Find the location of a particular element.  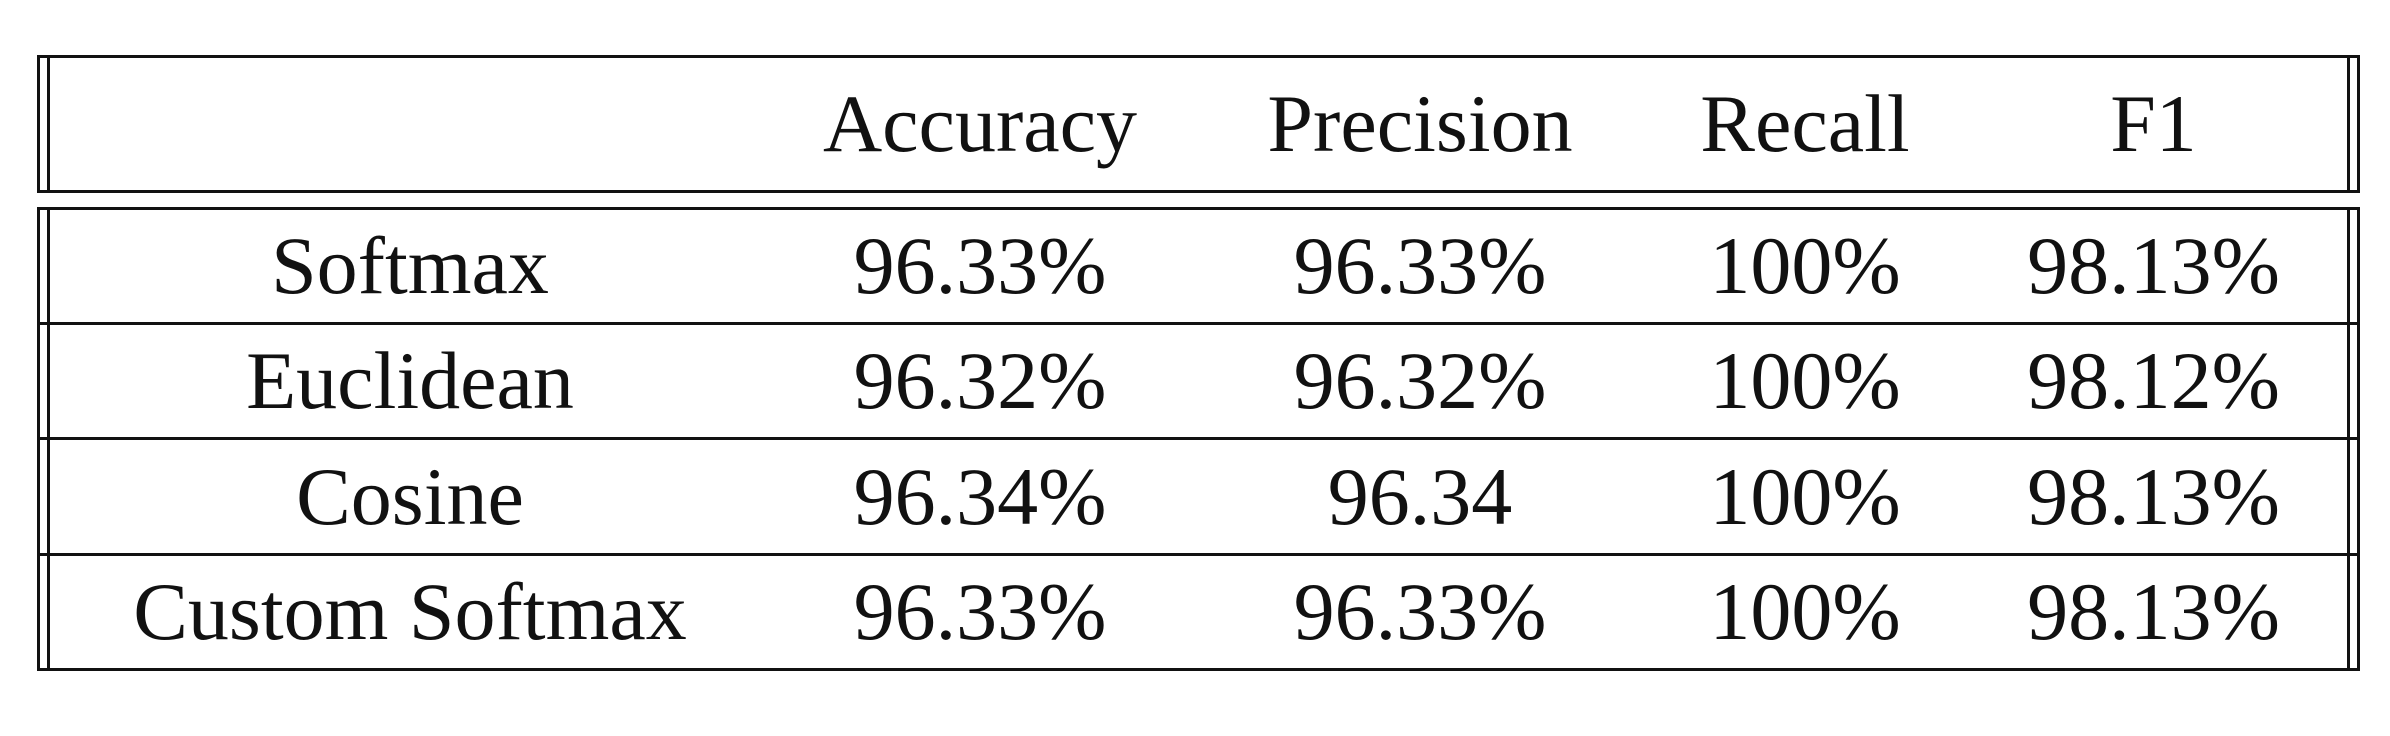

row-label: Custom Softmax is located at coordinates (410, 611).